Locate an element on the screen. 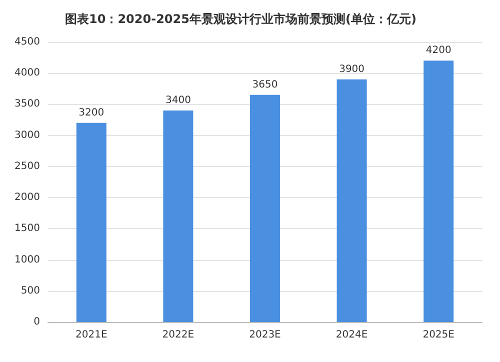  y-tick-label: 1500 is located at coordinates (27, 228).